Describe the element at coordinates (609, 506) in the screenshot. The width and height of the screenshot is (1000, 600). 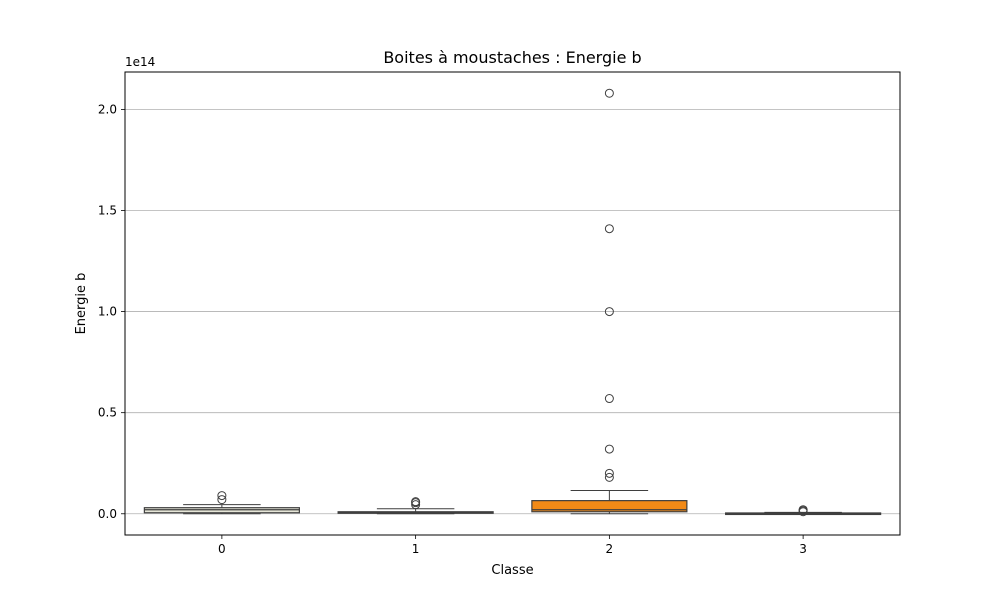
I see `box-body` at that location.